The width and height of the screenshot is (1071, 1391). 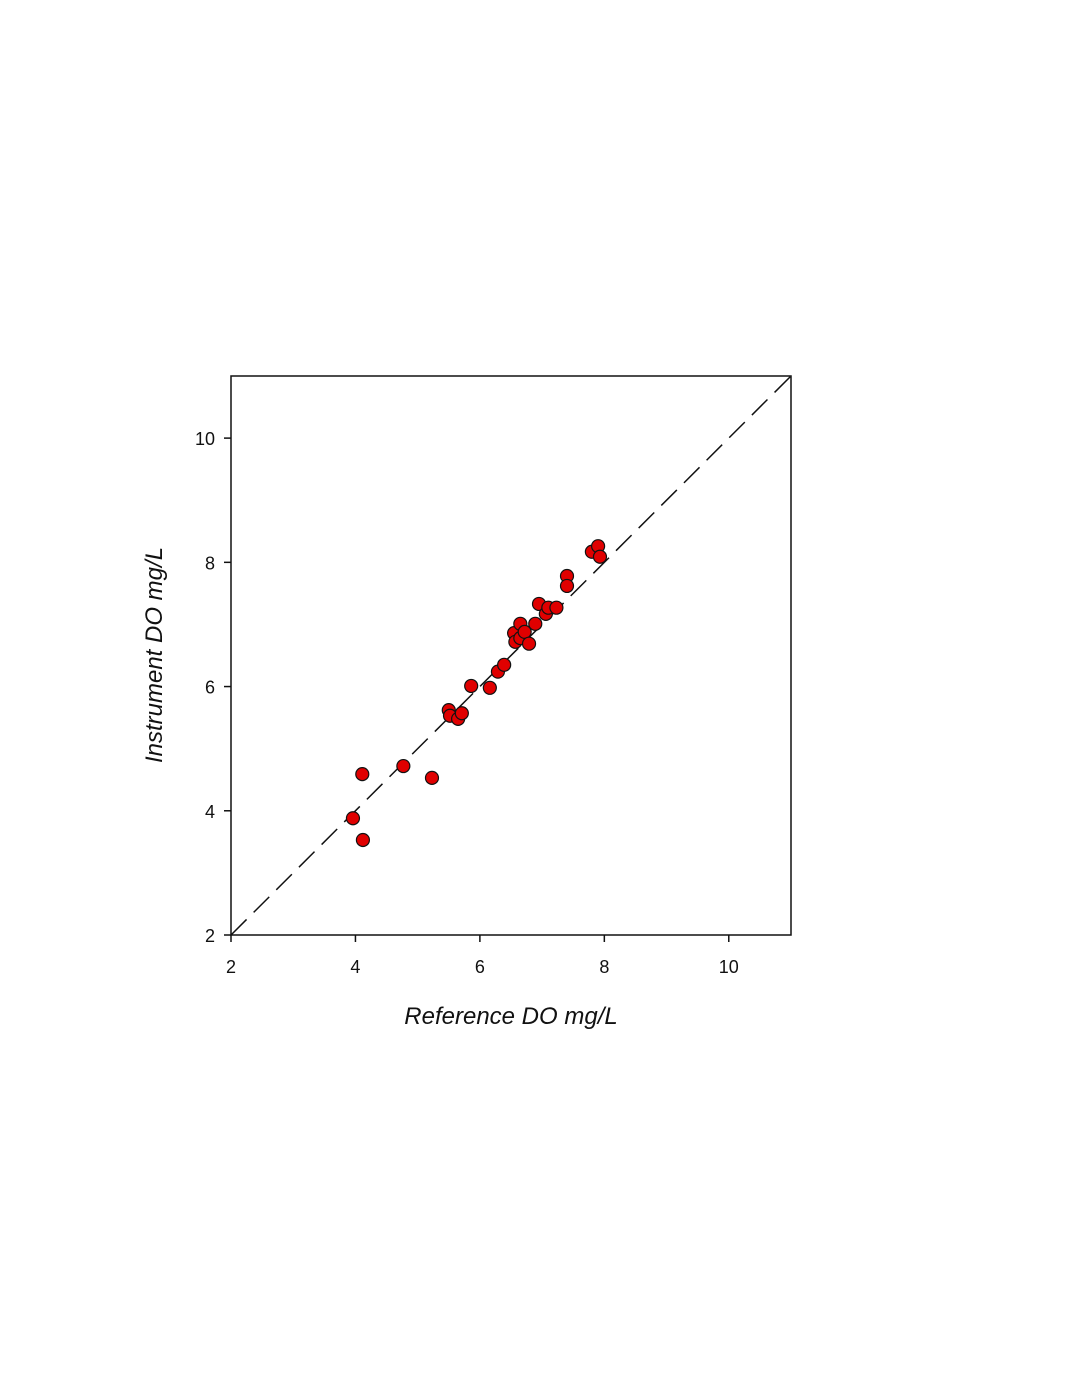 What do you see at coordinates (210, 563) in the screenshot?
I see `y-tick-label: 8` at bounding box center [210, 563].